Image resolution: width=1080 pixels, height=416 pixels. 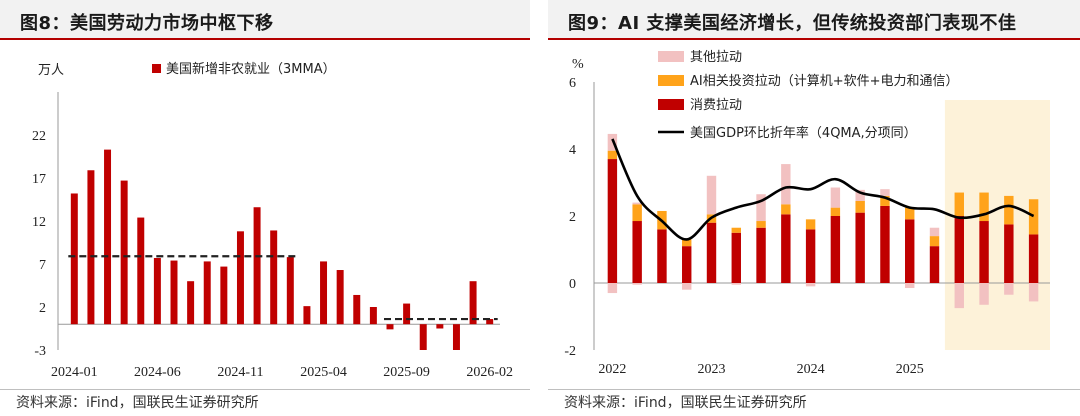 What do you see at coordinates (157, 372) in the screenshot?
I see `x-tick-label: 2024-06` at bounding box center [157, 372].